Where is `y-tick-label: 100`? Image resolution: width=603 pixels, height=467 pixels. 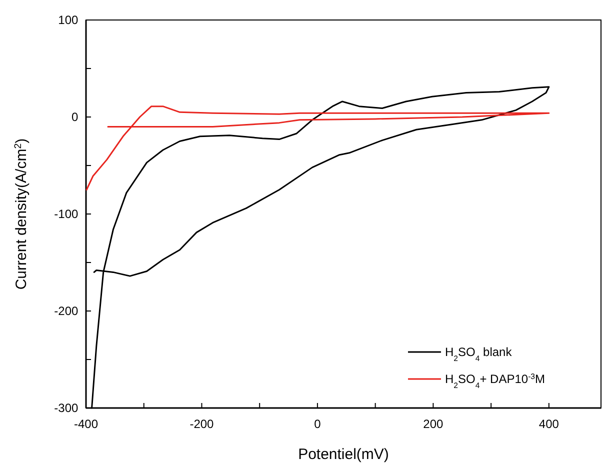 y-tick-label: 100 is located at coordinates (68, 19).